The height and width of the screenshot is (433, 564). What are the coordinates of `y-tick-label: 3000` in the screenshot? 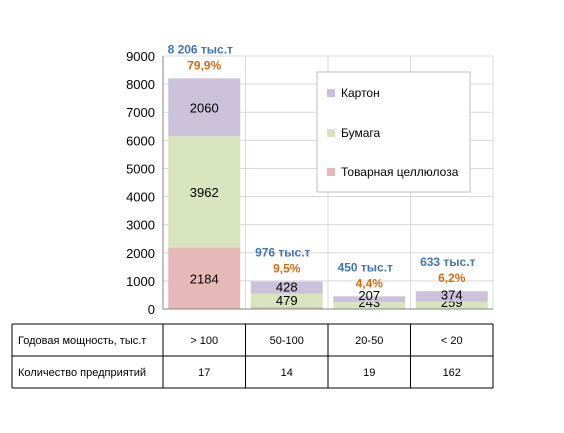 It's located at (140, 225).